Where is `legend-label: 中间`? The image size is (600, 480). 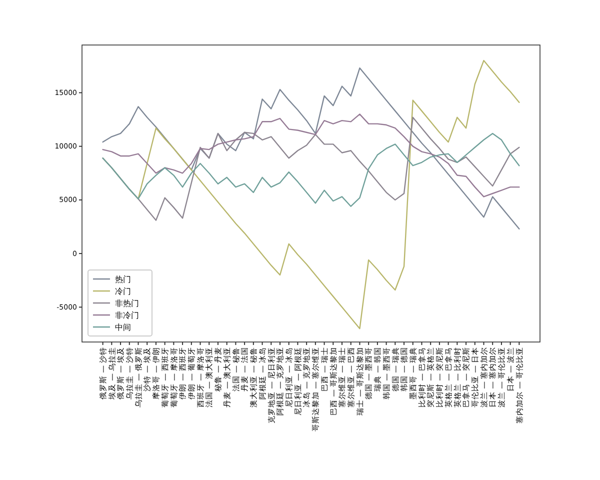
legend-label: 中间 is located at coordinates (123, 327).